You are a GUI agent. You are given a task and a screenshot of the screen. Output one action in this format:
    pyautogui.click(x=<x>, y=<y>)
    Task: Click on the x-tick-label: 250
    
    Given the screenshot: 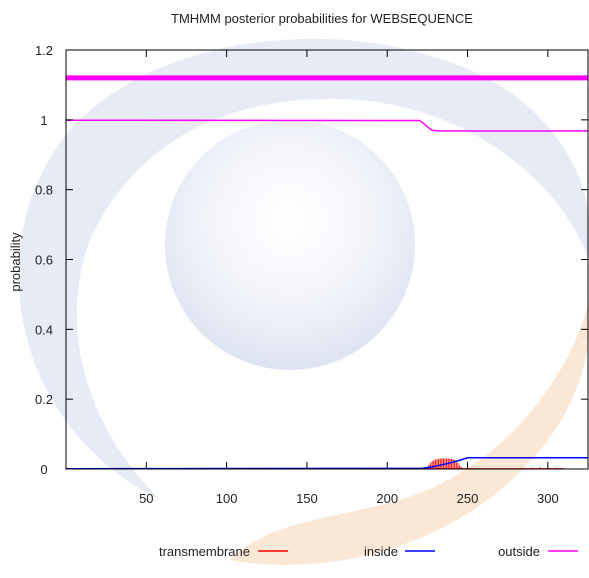 What is the action you would take?
    pyautogui.click(x=468, y=498)
    